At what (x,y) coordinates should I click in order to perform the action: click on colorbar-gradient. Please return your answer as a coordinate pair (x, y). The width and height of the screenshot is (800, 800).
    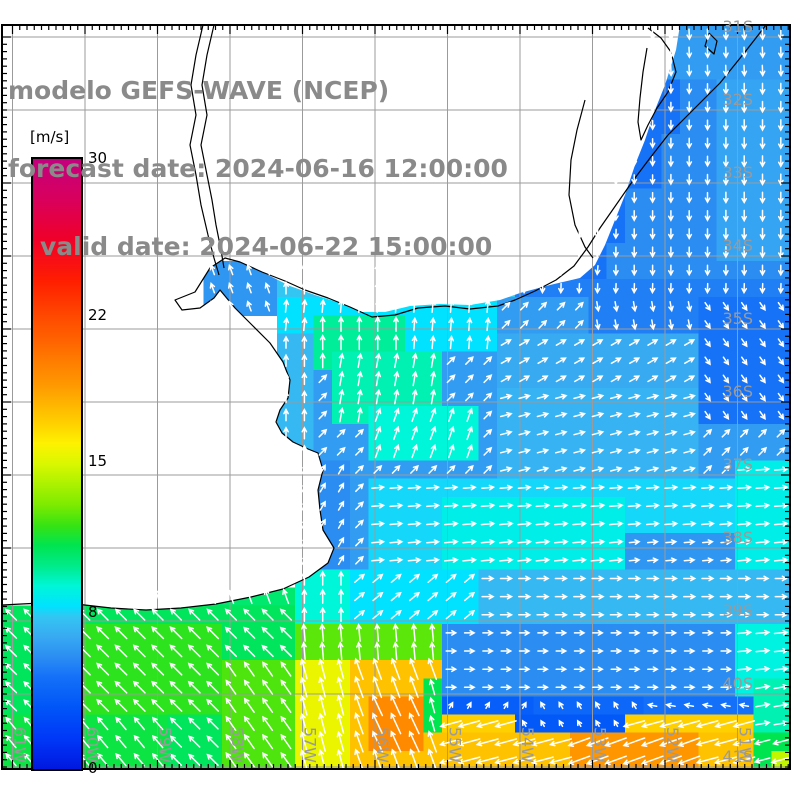
    Looking at the image, I should click on (57, 464).